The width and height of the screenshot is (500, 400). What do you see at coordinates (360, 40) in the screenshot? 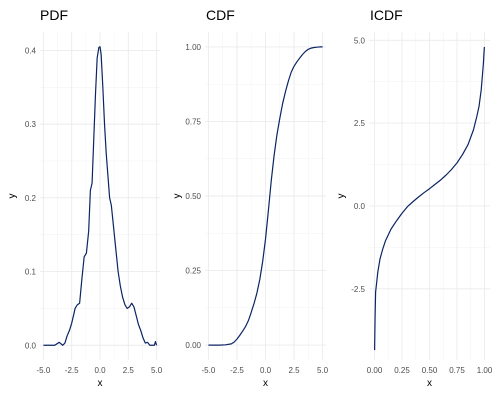
I see `icdf-y-tick-label: 5.0` at bounding box center [360, 40].